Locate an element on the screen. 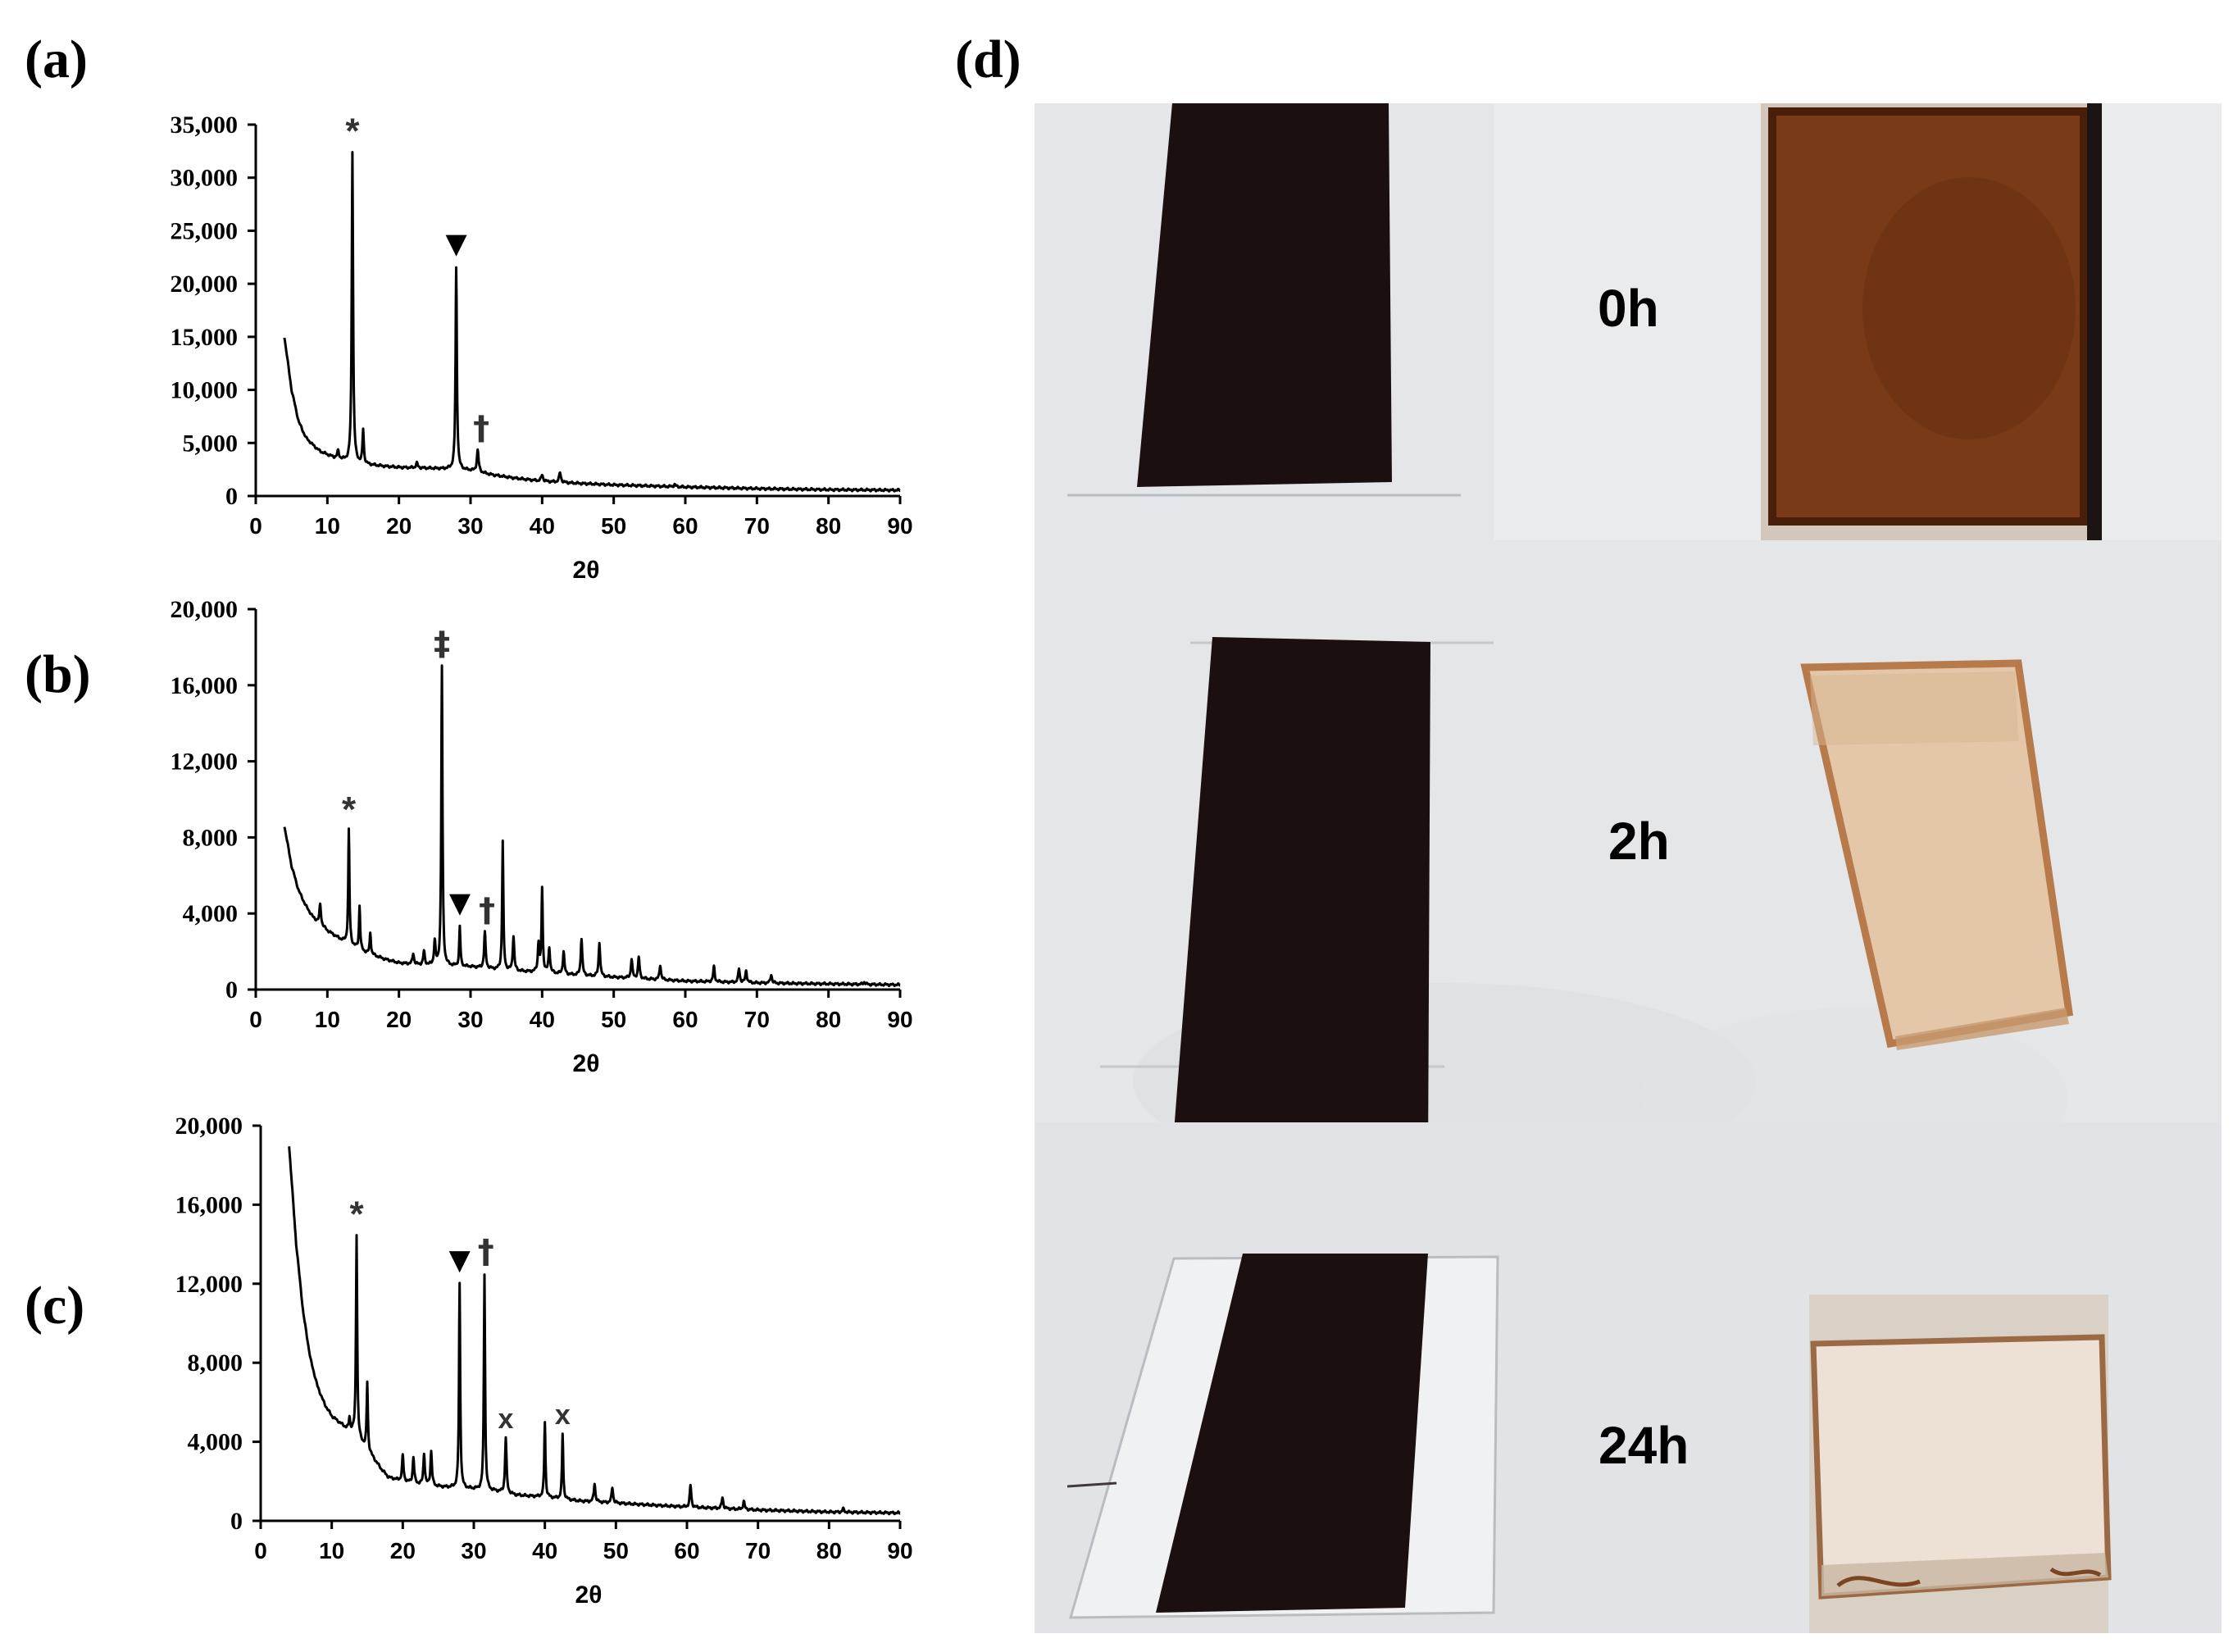 The height and width of the screenshot is (1652, 2233). x-tick-label-b-1: 10 is located at coordinates (328, 1020).